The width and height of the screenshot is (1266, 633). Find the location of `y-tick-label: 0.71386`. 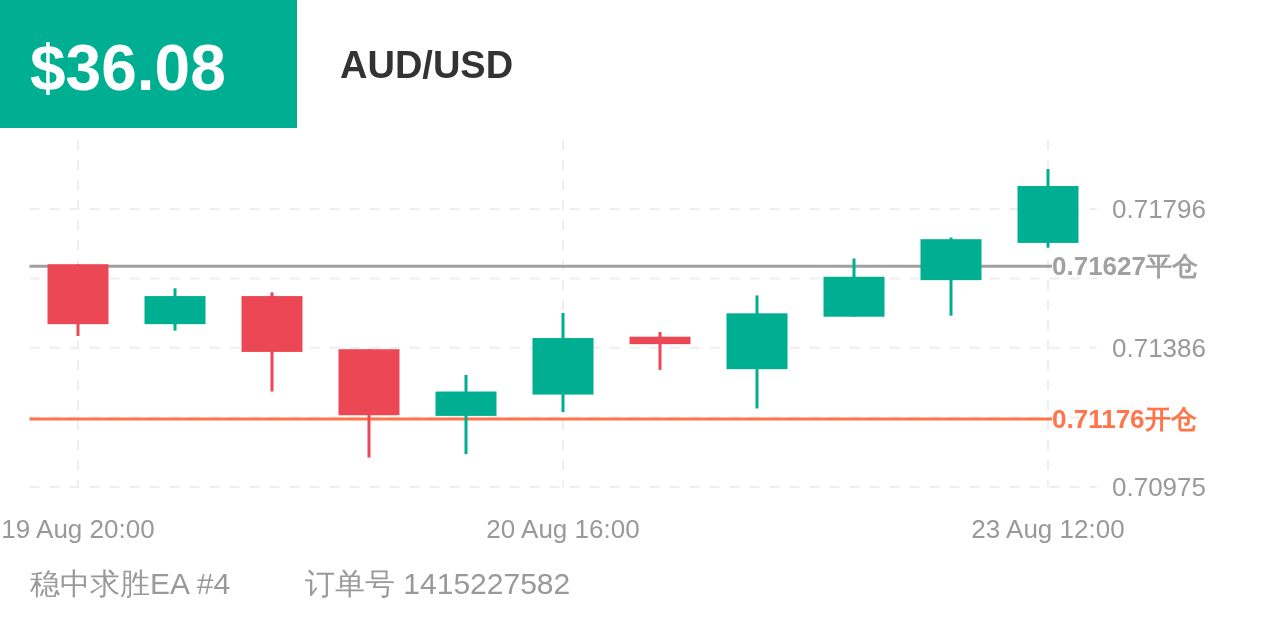

y-tick-label: 0.71386 is located at coordinates (1159, 347).